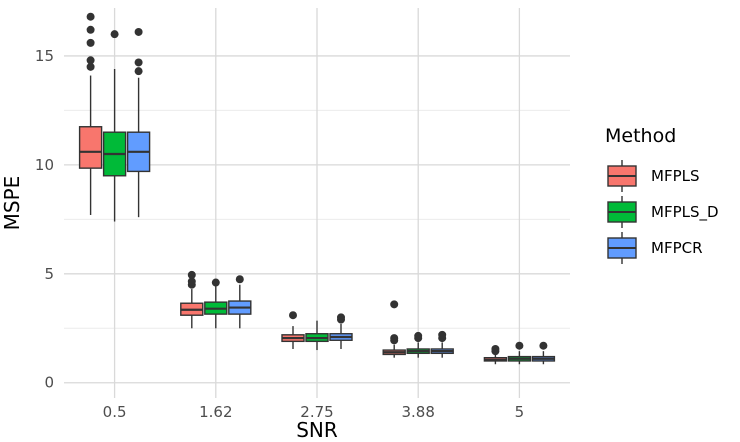 Image resolution: width=740 pixels, height=442 pixels. I want to click on box-MFPCR-1.62, so click(240, 302).